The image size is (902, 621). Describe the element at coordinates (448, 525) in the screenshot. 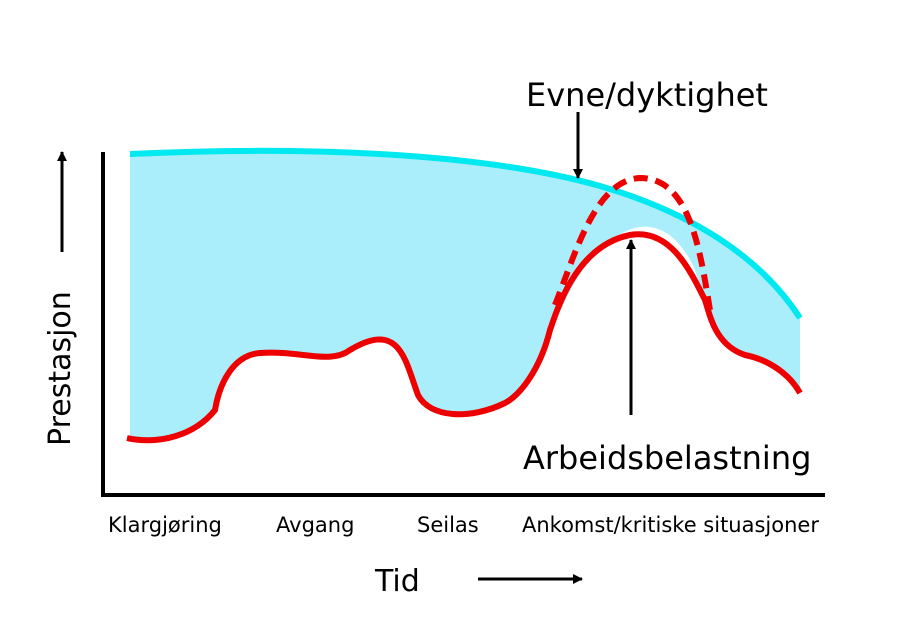

I see `phase-label-sailing: Seilas` at that location.